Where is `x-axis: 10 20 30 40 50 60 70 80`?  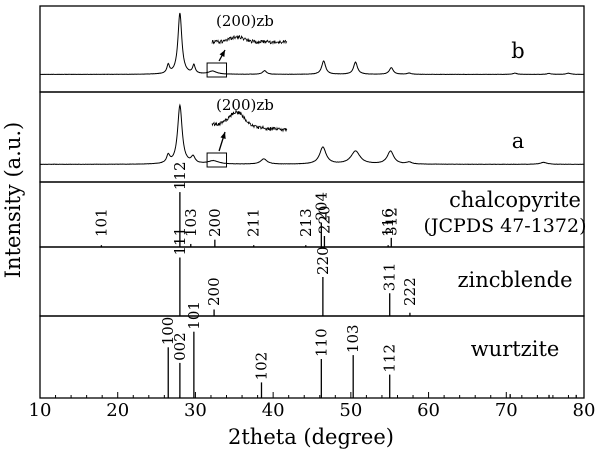
x-axis: 10 20 30 40 50 60 70 80 is located at coordinates (312, 406).